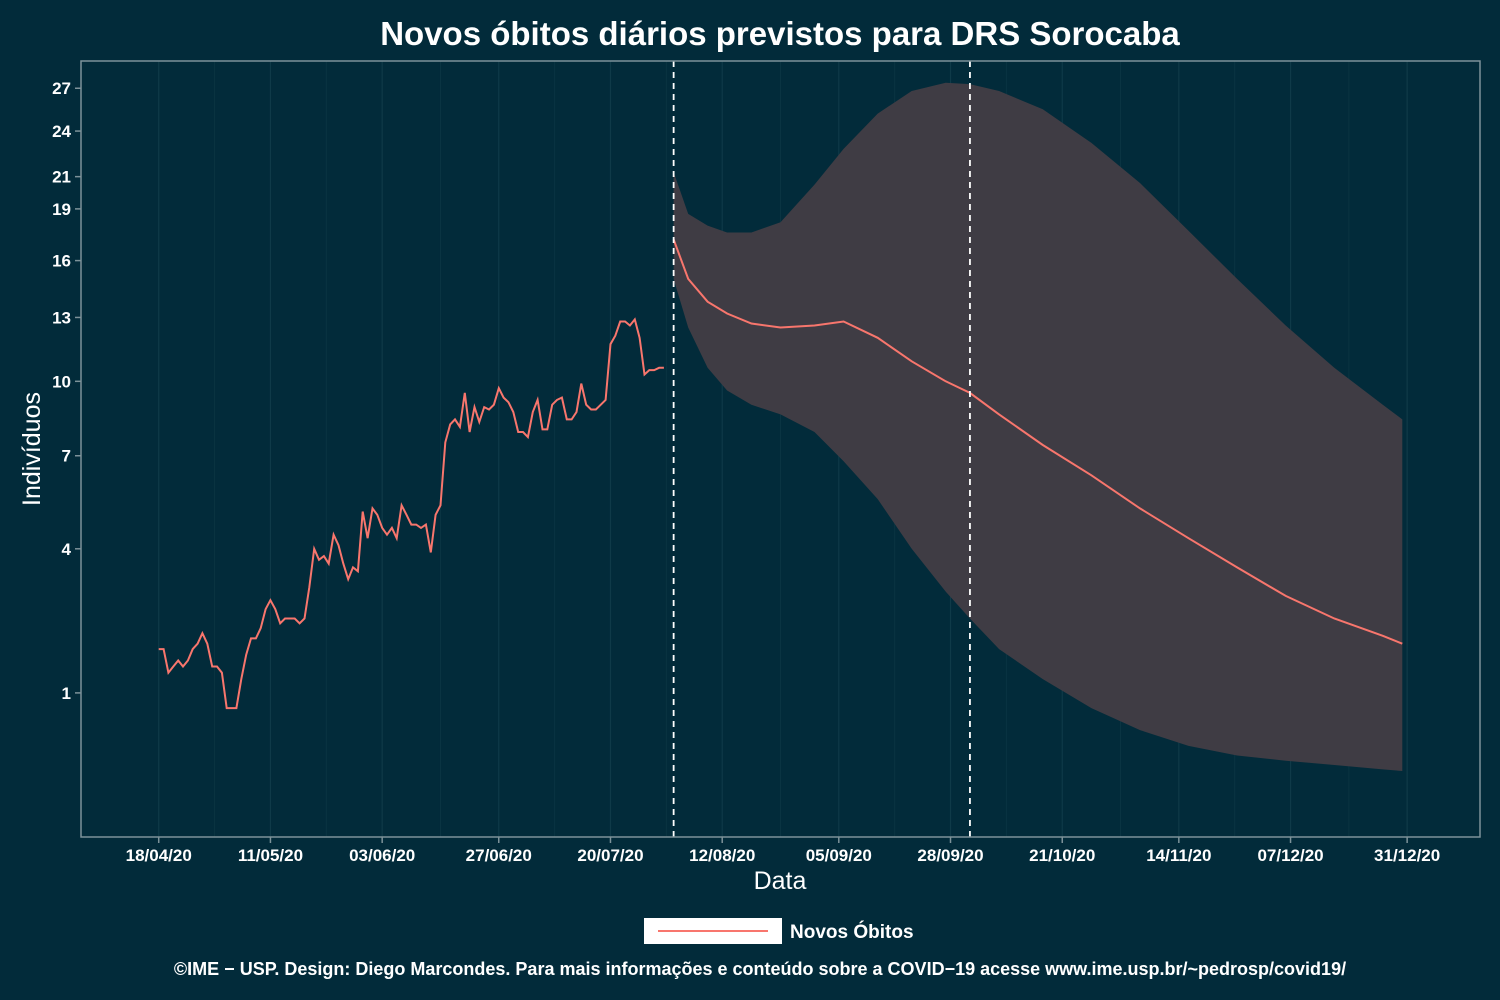  What do you see at coordinates (61, 261) in the screenshot?
I see `y-tick-label: 16` at bounding box center [61, 261].